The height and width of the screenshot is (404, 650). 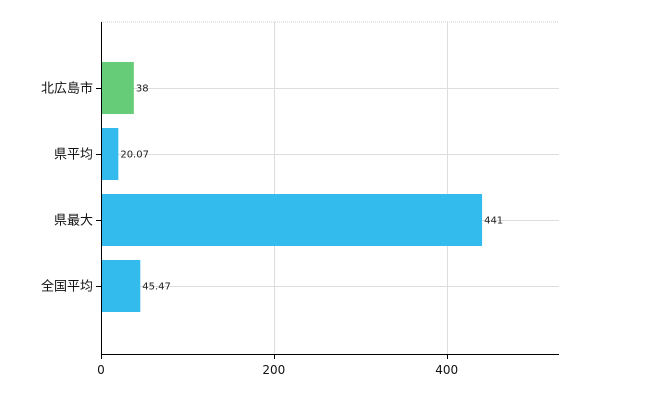 What do you see at coordinates (67, 89) in the screenshot?
I see `category-label: 北広島市` at bounding box center [67, 89].